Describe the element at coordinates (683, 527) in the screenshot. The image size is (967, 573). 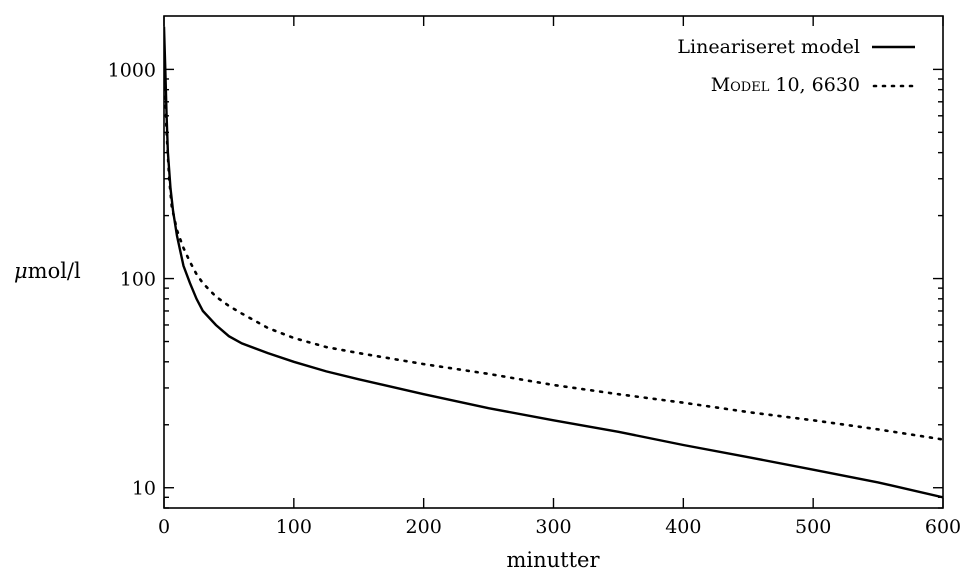
I see `x-tick-label: 400` at that location.